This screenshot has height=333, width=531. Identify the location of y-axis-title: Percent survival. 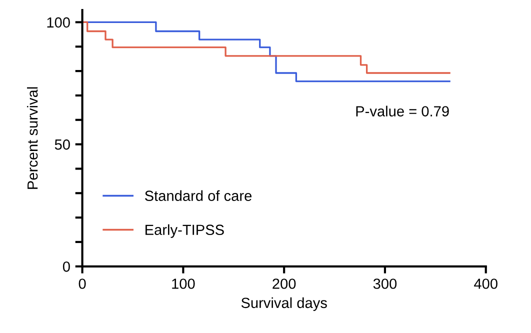
(32, 138).